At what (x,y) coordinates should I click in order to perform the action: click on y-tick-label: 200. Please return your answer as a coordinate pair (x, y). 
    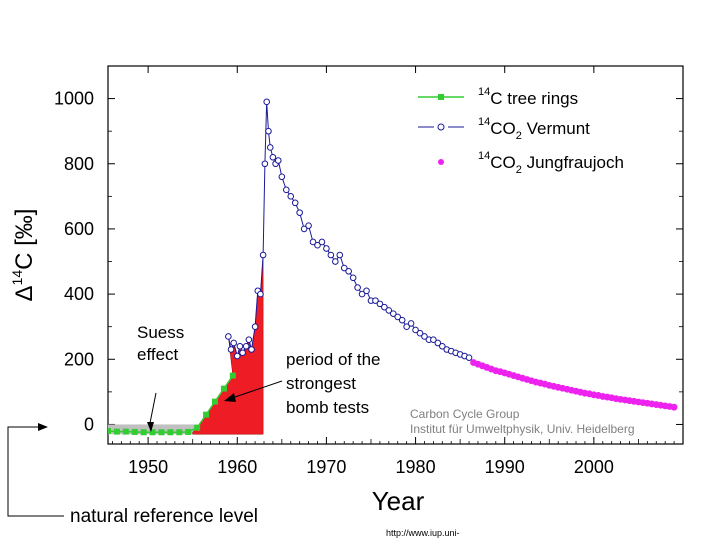
    Looking at the image, I should click on (79, 359).